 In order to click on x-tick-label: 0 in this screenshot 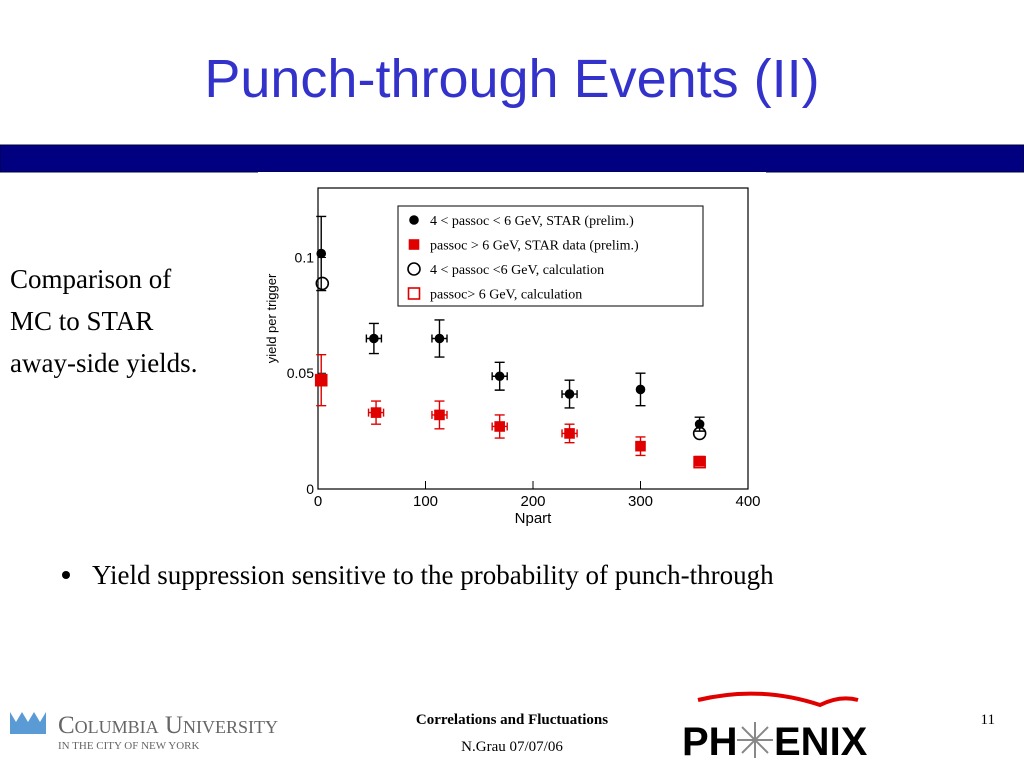, I will do `click(318, 501)`.